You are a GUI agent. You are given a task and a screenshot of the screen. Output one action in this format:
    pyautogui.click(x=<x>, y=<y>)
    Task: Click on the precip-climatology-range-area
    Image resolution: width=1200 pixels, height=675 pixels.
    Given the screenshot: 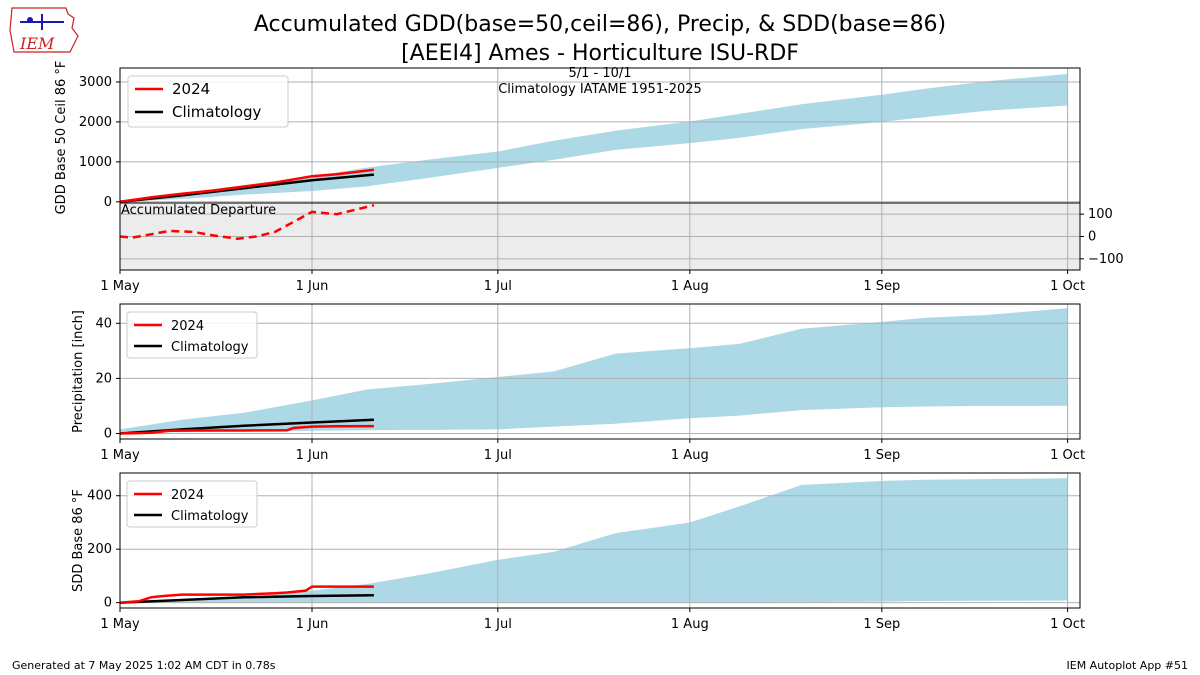 What is the action you would take?
    pyautogui.click(x=594, y=371)
    